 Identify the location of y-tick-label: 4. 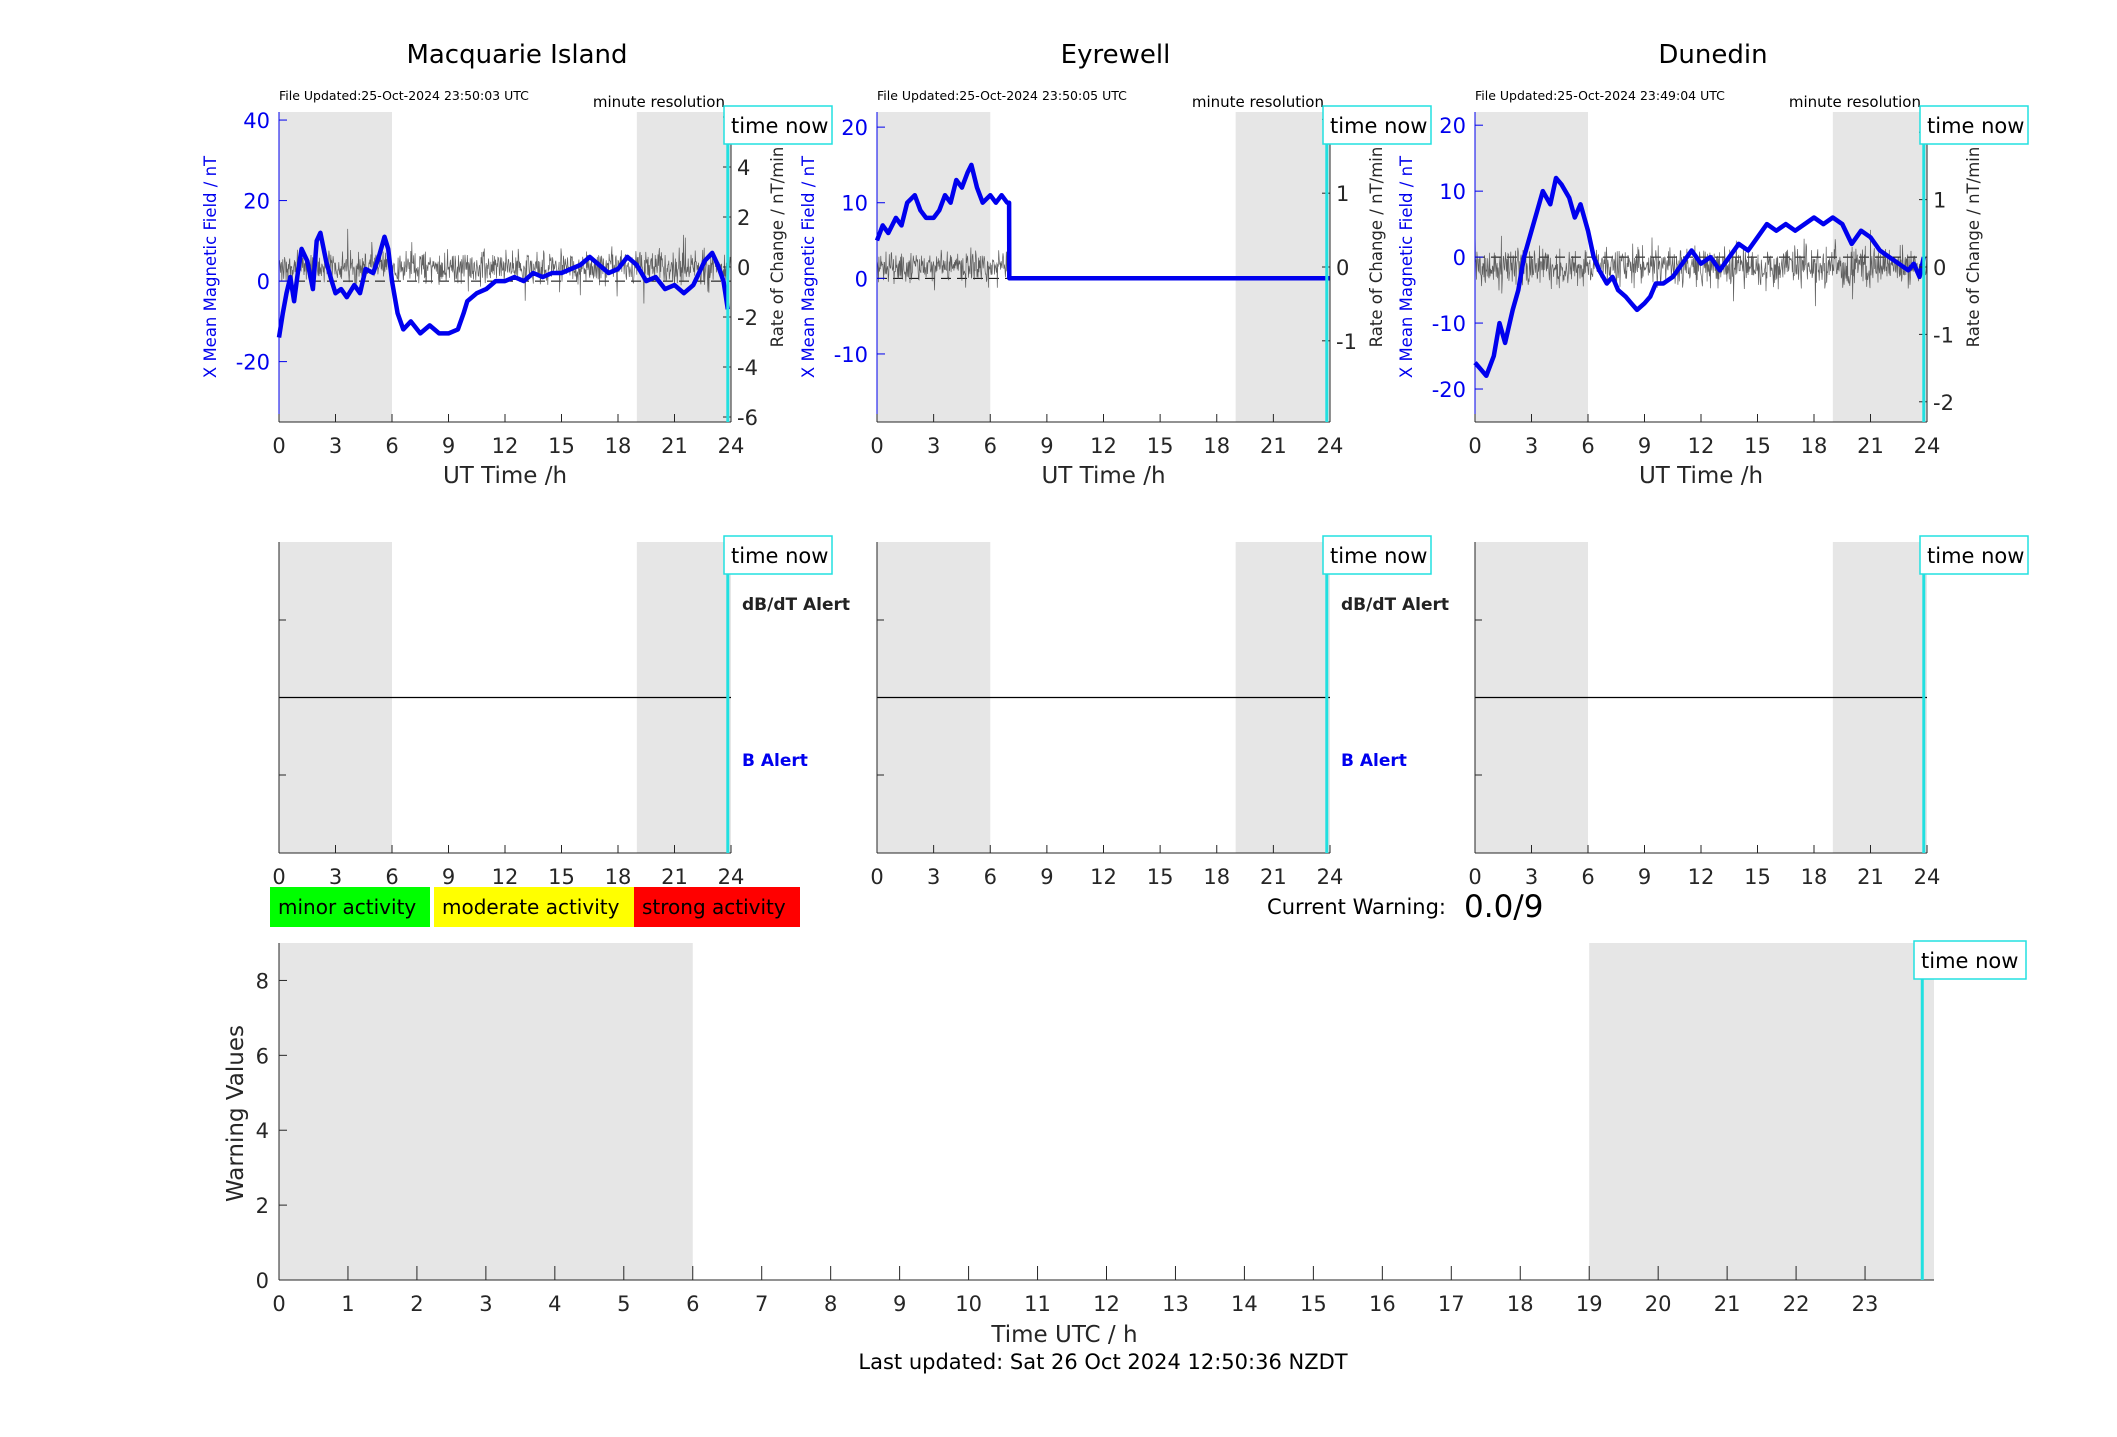
(262, 1131).